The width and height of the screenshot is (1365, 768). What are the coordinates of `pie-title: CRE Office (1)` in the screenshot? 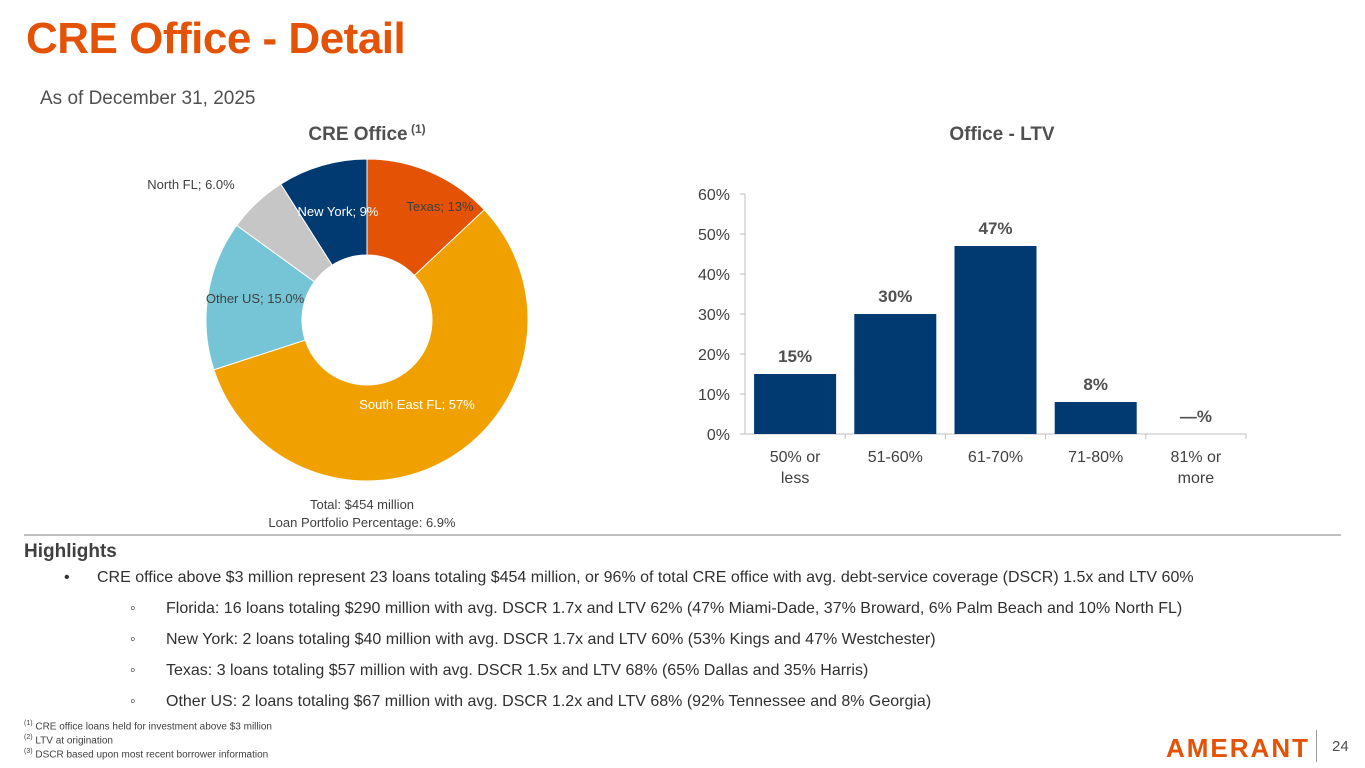 It's located at (366, 133).